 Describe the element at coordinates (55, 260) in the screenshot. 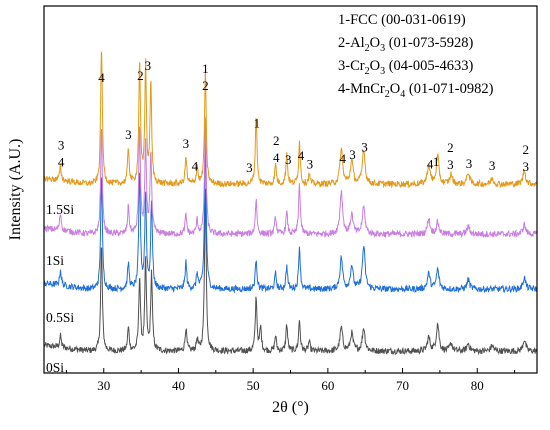

I see `series-label: 1Si` at that location.